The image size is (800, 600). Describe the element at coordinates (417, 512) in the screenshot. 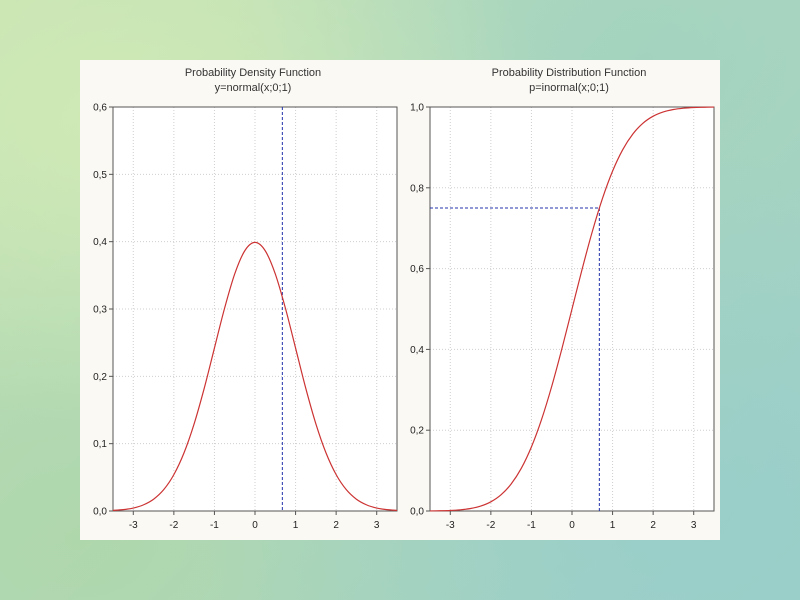

I see `chart-2-y-tick-label-0: 0,0` at that location.